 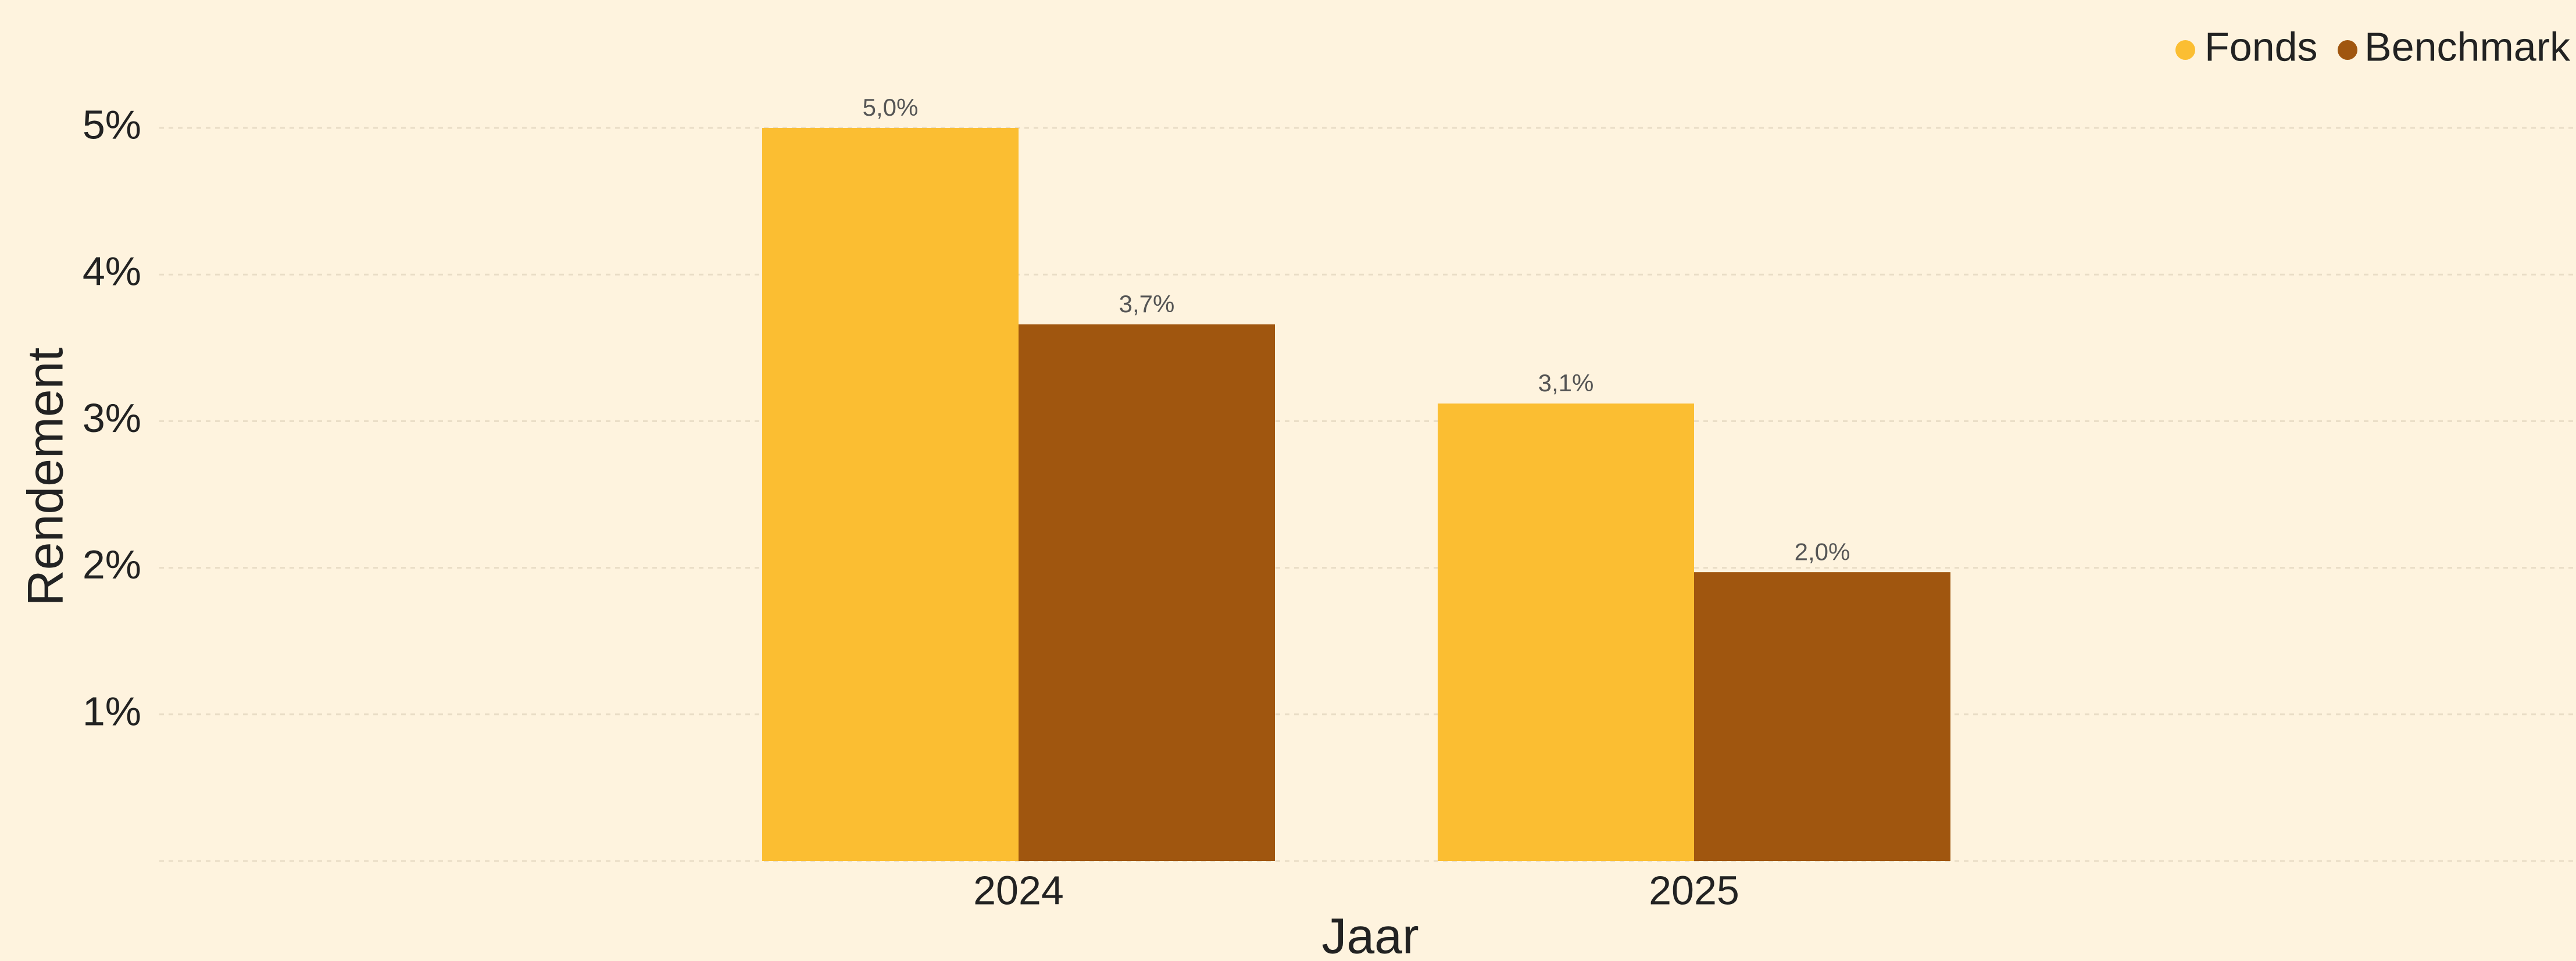 I want to click on y-axis-title: Rendement, so click(x=46, y=477).